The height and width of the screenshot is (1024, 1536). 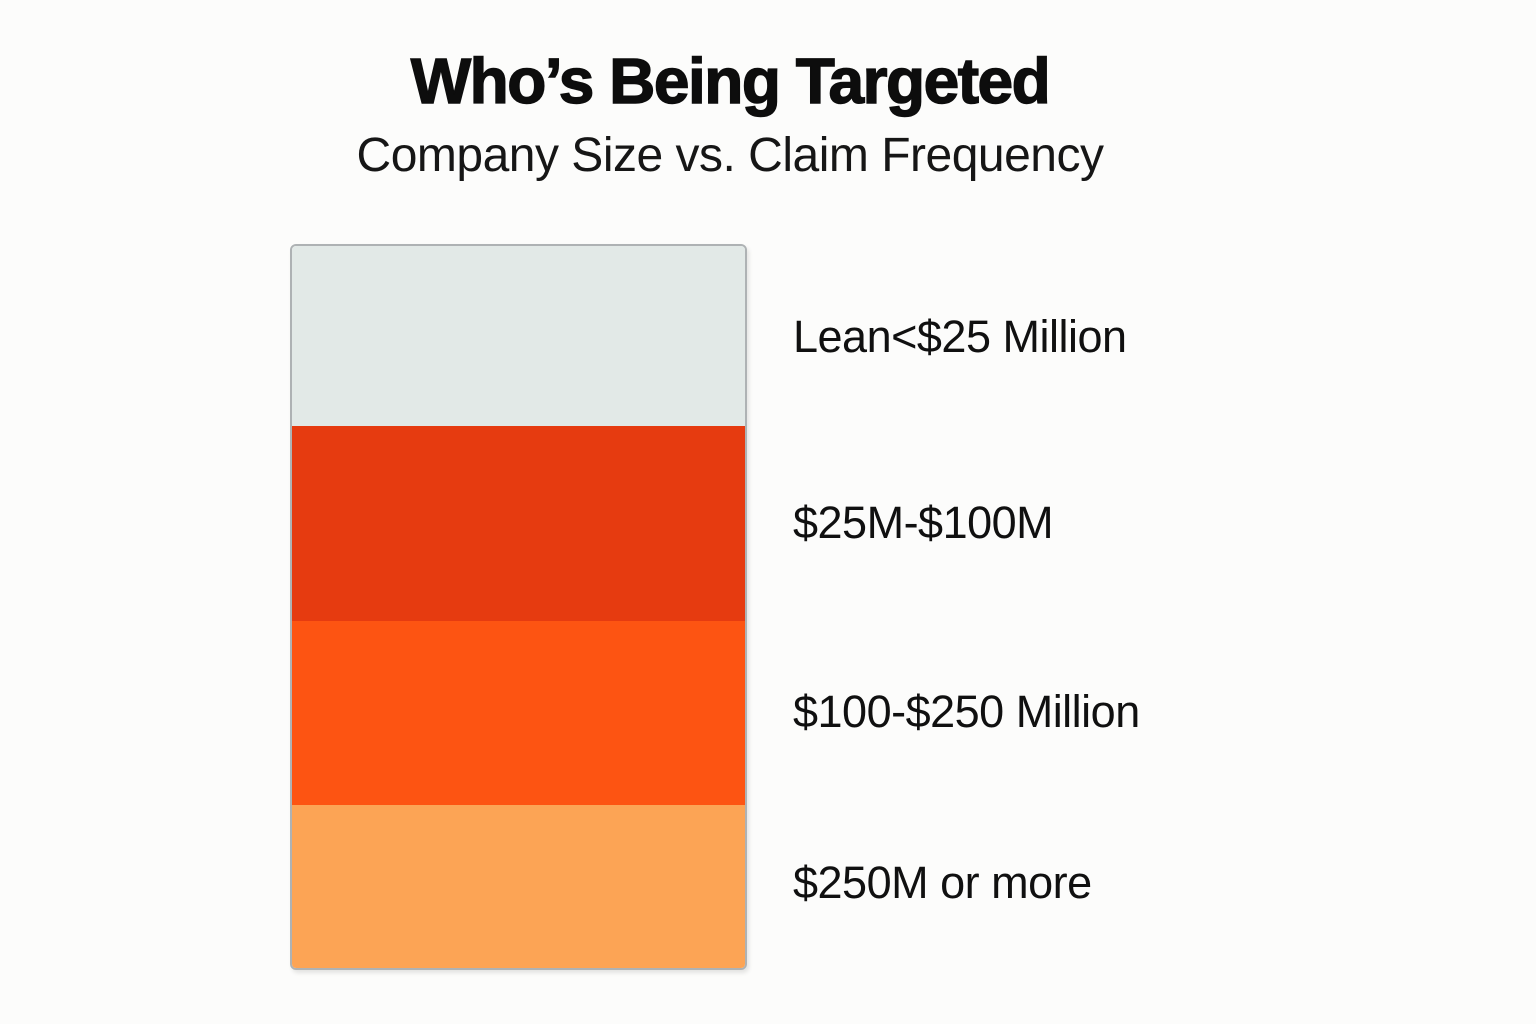 I want to click on bar-segment-100-250-million, so click(x=518, y=713).